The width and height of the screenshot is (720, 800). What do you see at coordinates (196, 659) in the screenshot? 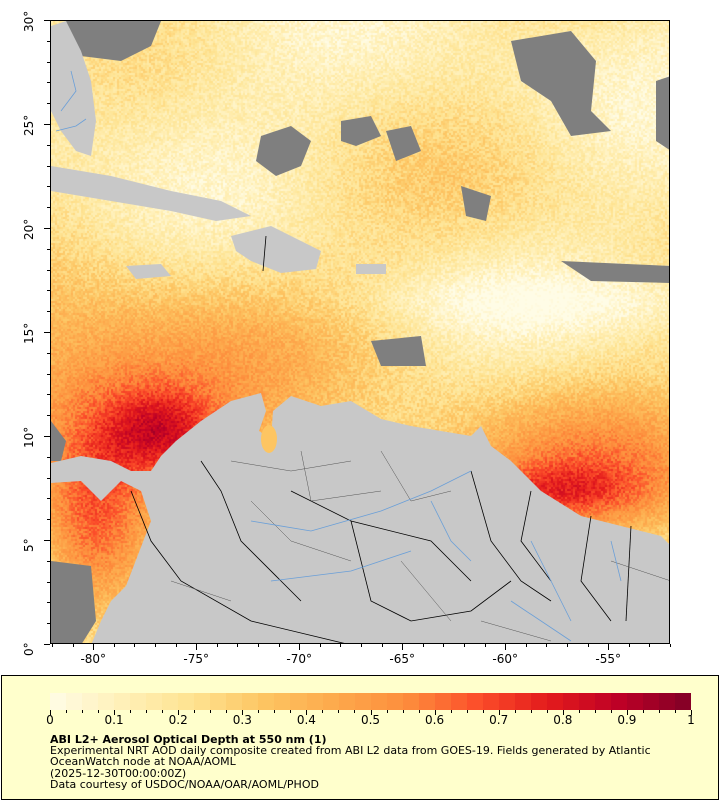
I see `x-tick-label: -75°` at bounding box center [196, 659].